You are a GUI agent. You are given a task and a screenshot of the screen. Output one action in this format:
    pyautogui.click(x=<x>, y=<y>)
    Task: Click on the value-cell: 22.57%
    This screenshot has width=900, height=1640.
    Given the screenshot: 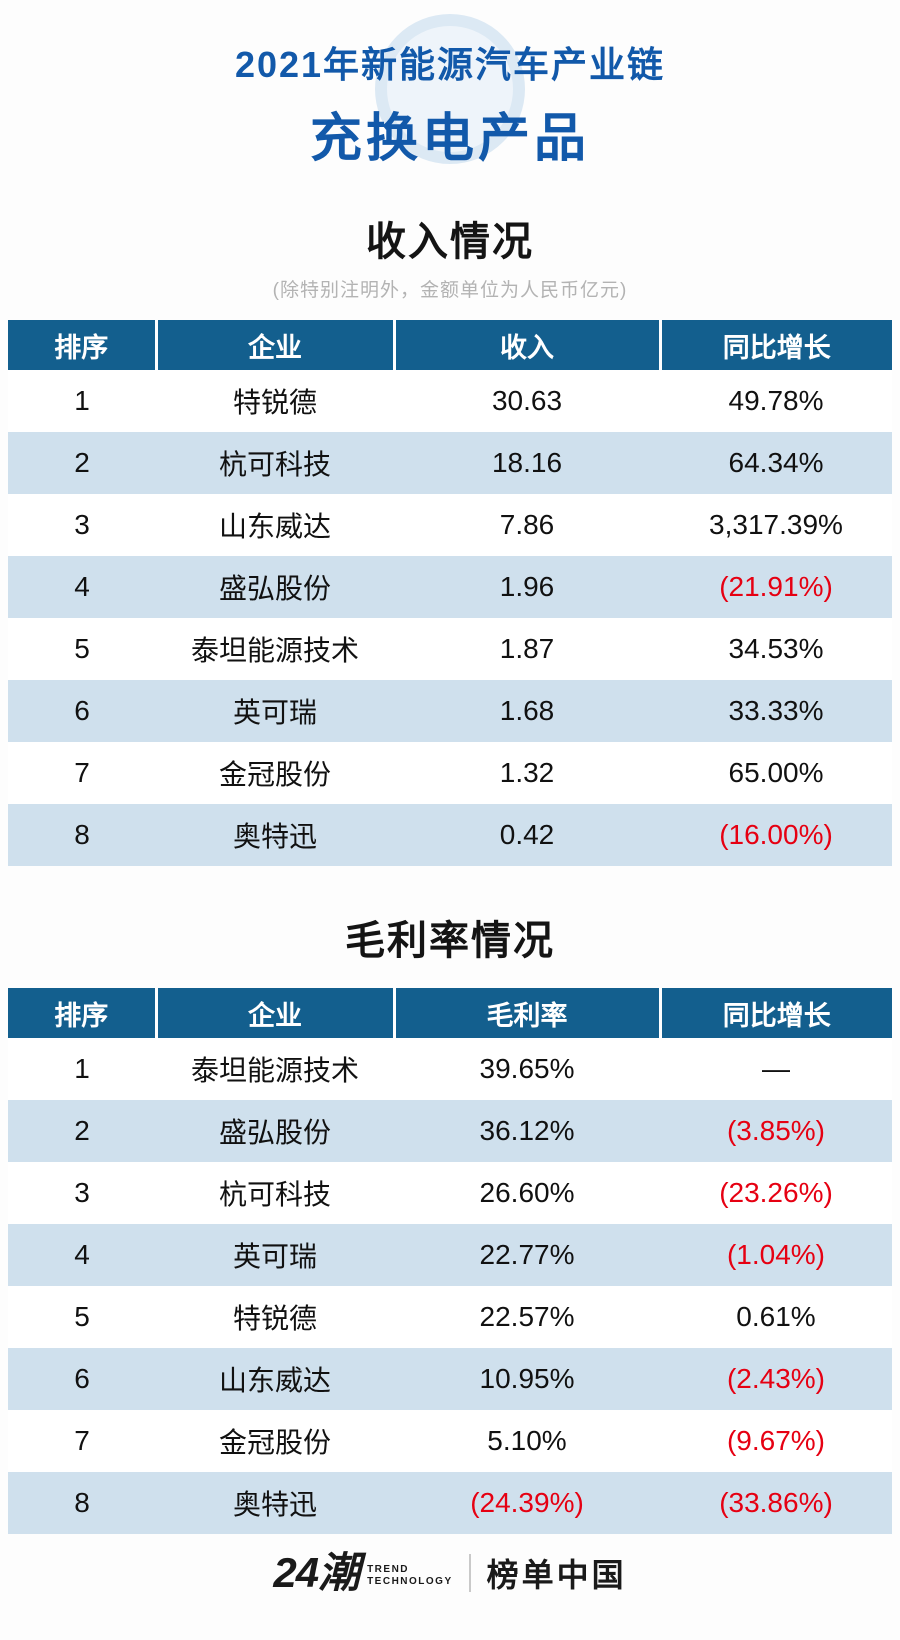 What is the action you would take?
    pyautogui.click(x=527, y=1317)
    